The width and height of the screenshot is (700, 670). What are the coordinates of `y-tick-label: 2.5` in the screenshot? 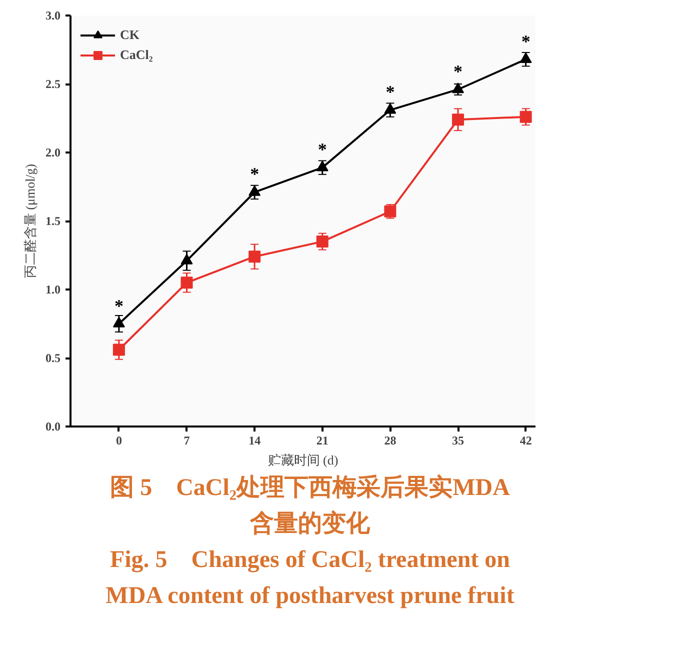 It's located at (53, 84).